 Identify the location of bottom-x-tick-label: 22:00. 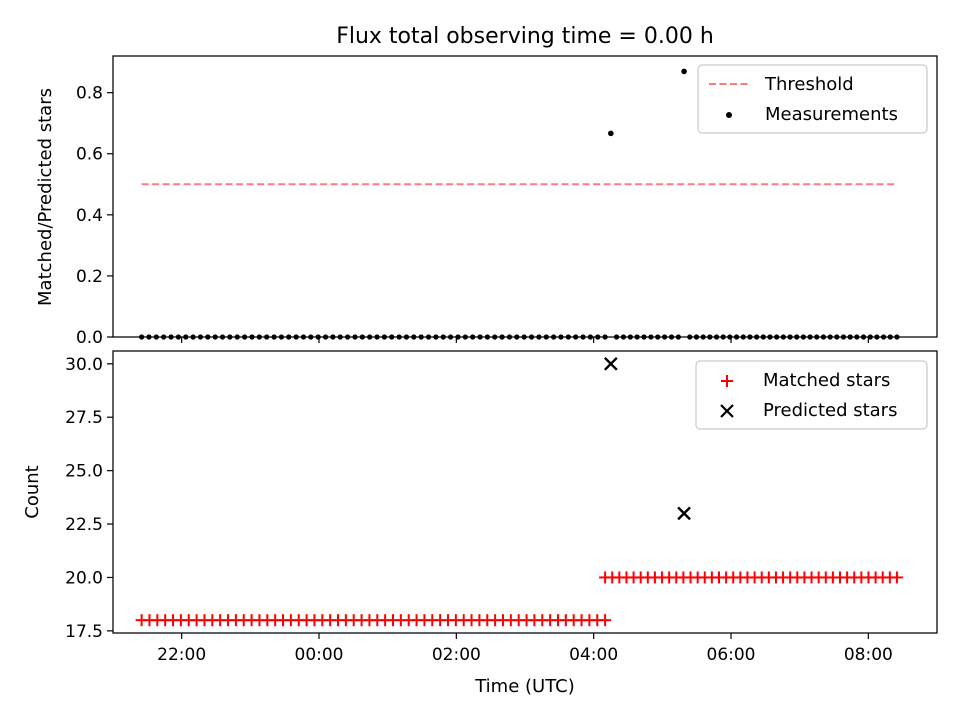
(181, 655).